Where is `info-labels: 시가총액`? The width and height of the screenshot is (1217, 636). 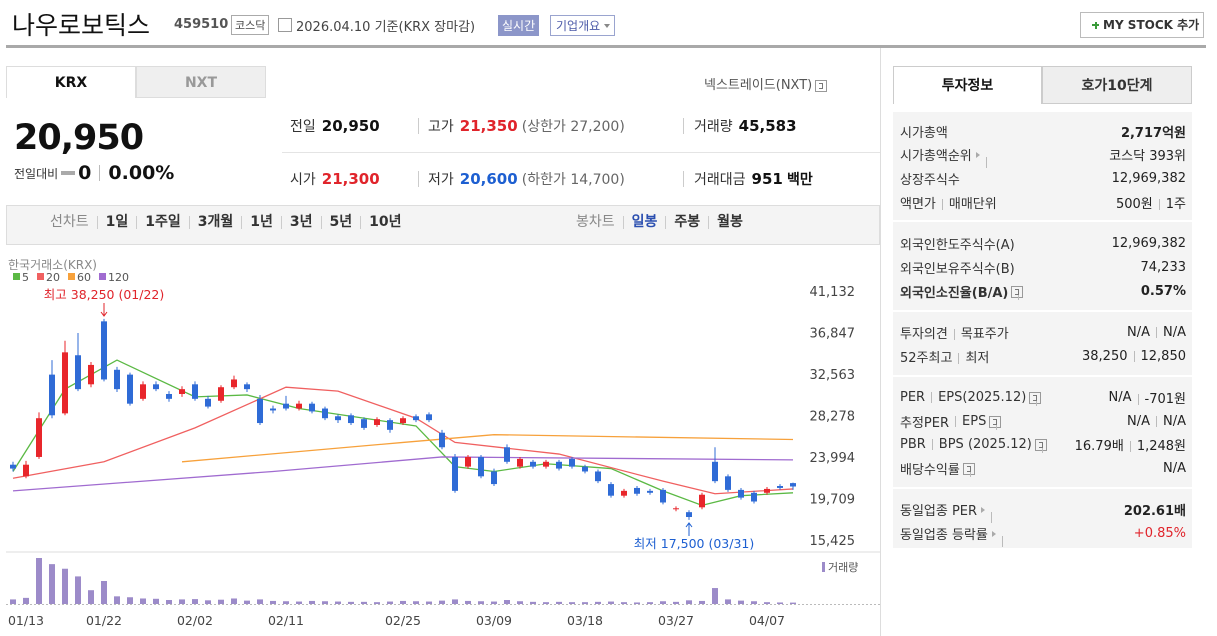 info-labels: 시가총액 is located at coordinates (924, 131).